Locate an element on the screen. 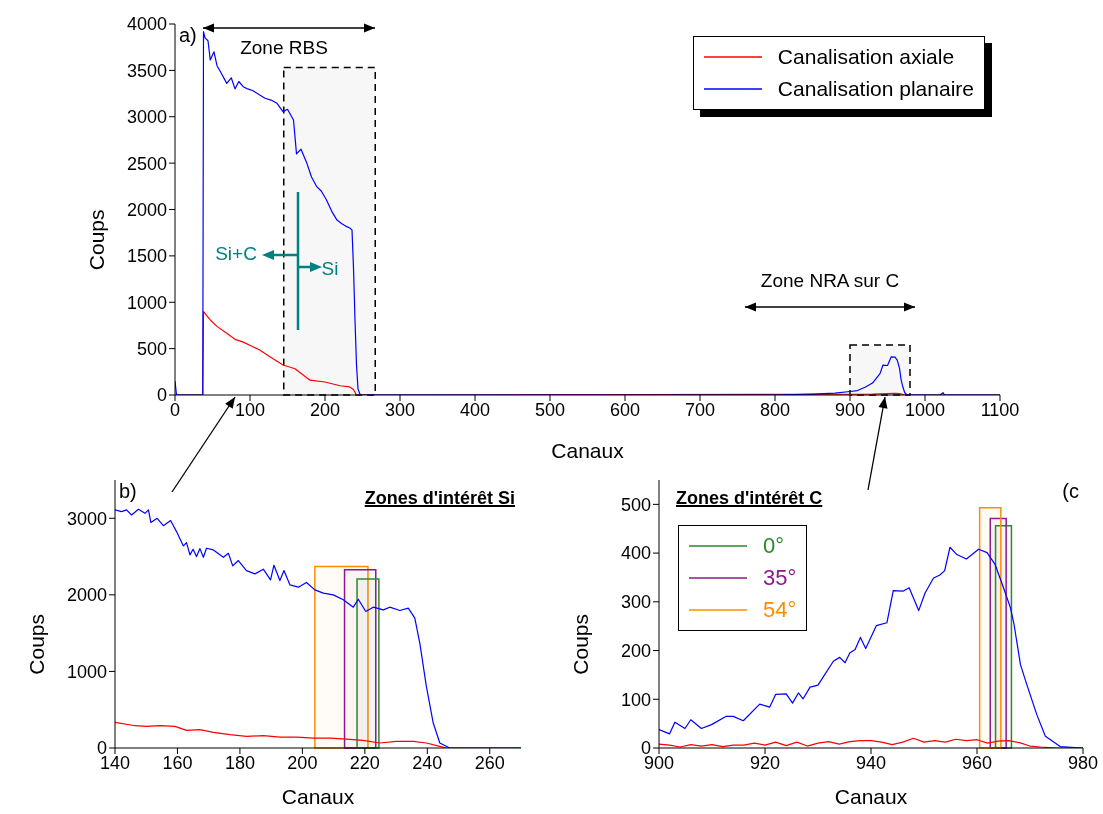 This screenshot has width=1103, height=814. x-tick-label: 900 is located at coordinates (850, 409).